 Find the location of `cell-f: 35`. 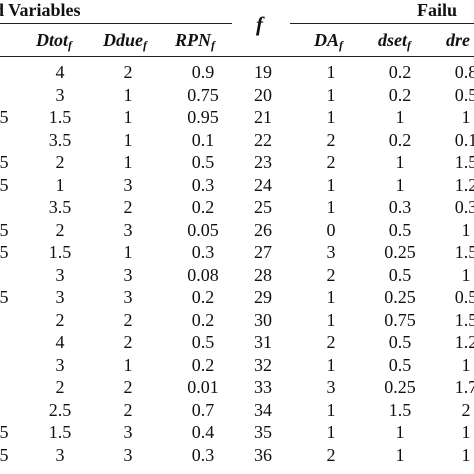

cell-f: 35 is located at coordinates (263, 432).